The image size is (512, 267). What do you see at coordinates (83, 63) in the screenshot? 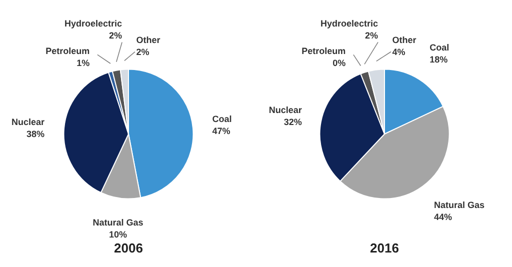
I see `data-label: 1%` at bounding box center [83, 63].